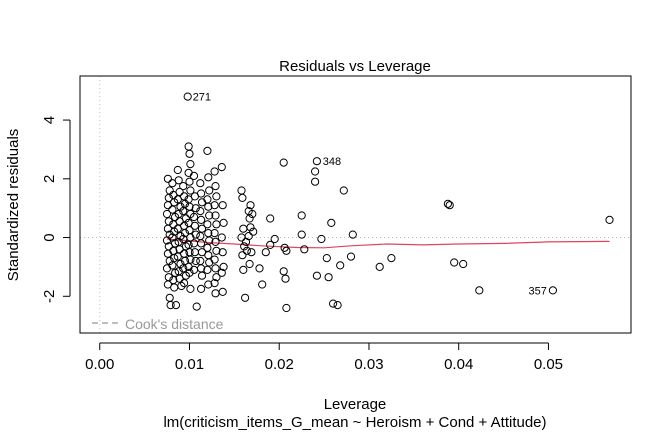 Image resolution: width=672 pixels, height=432 pixels. Describe the element at coordinates (49, 179) in the screenshot. I see `y-tick-label: 2` at that location.